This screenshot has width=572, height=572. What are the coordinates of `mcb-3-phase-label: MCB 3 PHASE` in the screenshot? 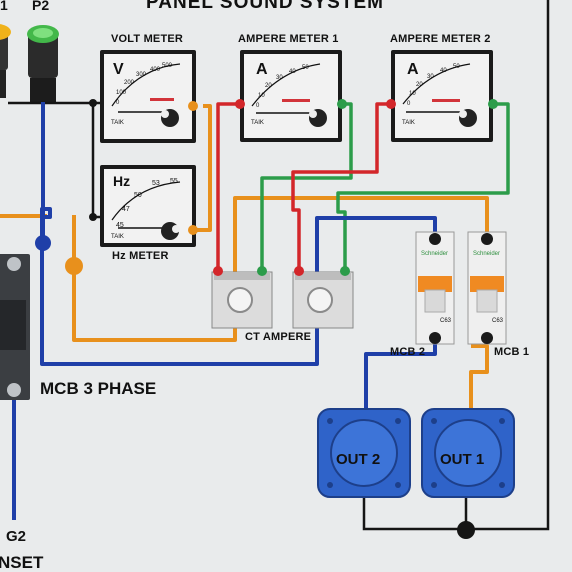 It's located at (98, 388).